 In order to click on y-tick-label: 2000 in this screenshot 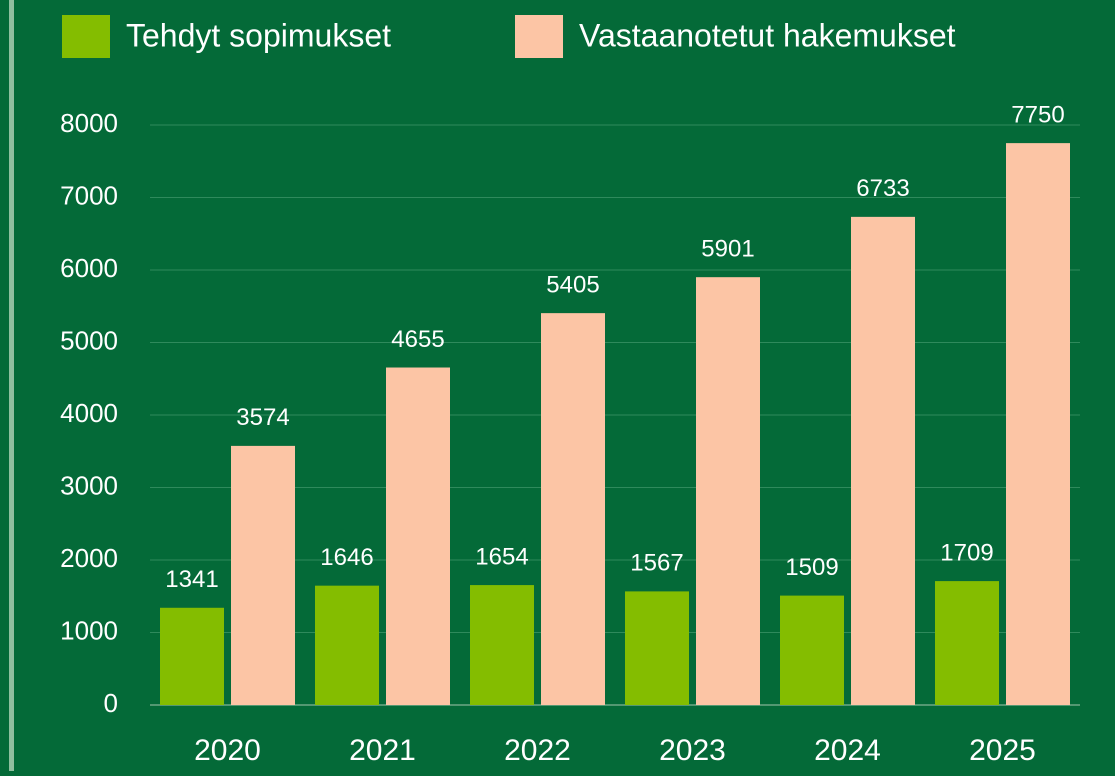, I will do `click(89, 558)`.